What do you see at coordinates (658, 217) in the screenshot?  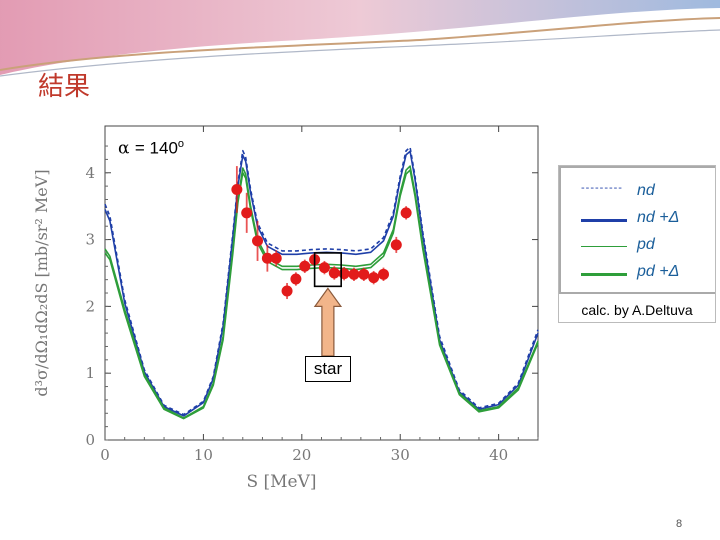 I see `legend-label-nd-delta: nd +Δ` at bounding box center [658, 217].